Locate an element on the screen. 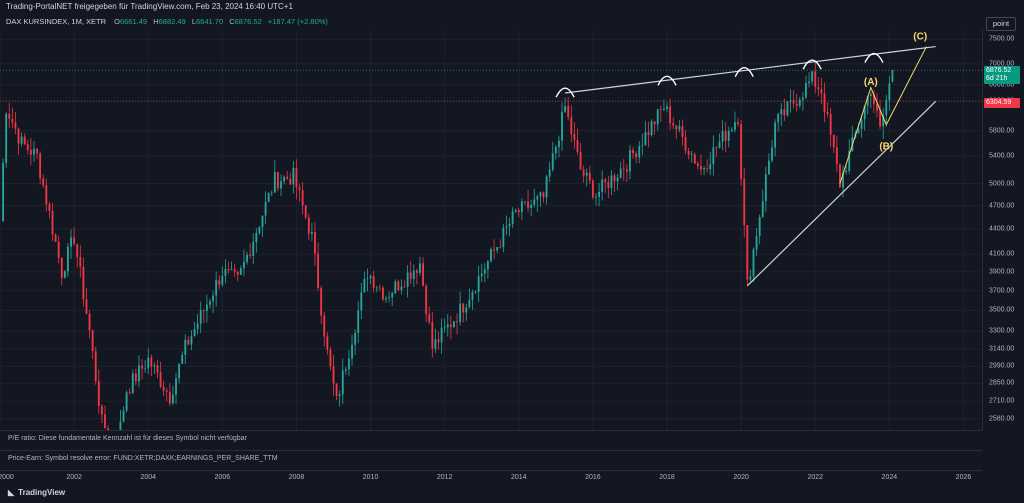 This screenshot has height=503, width=1024. time-tick-label: 2018 is located at coordinates (667, 477).